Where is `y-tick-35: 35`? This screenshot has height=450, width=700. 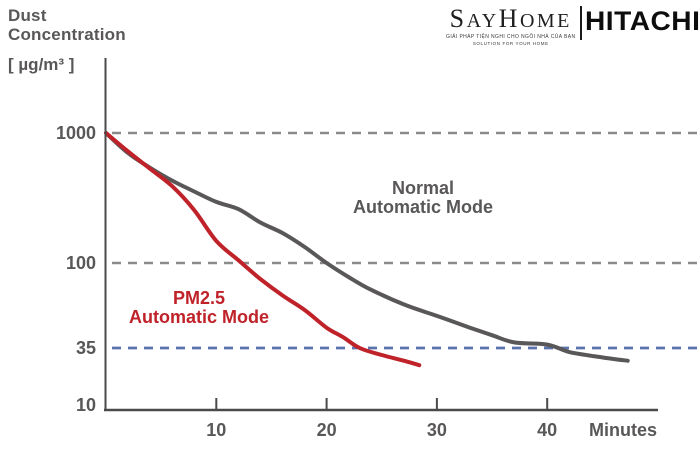 y-tick-35: 35 is located at coordinates (85, 348).